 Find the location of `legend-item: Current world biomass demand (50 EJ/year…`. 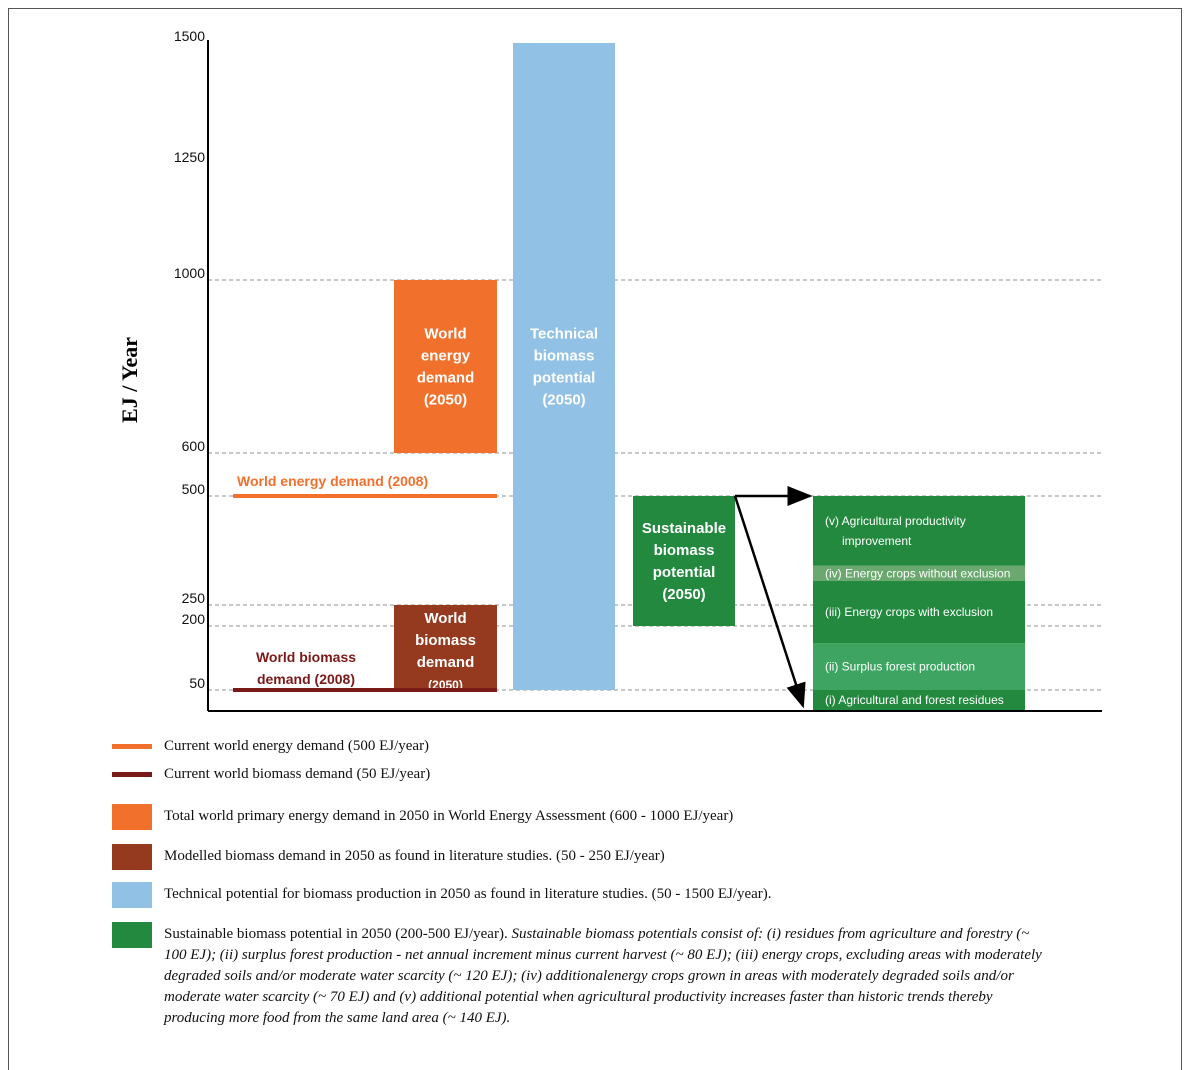

legend-item: Current world biomass demand (50 EJ/year… is located at coordinates (592, 774).